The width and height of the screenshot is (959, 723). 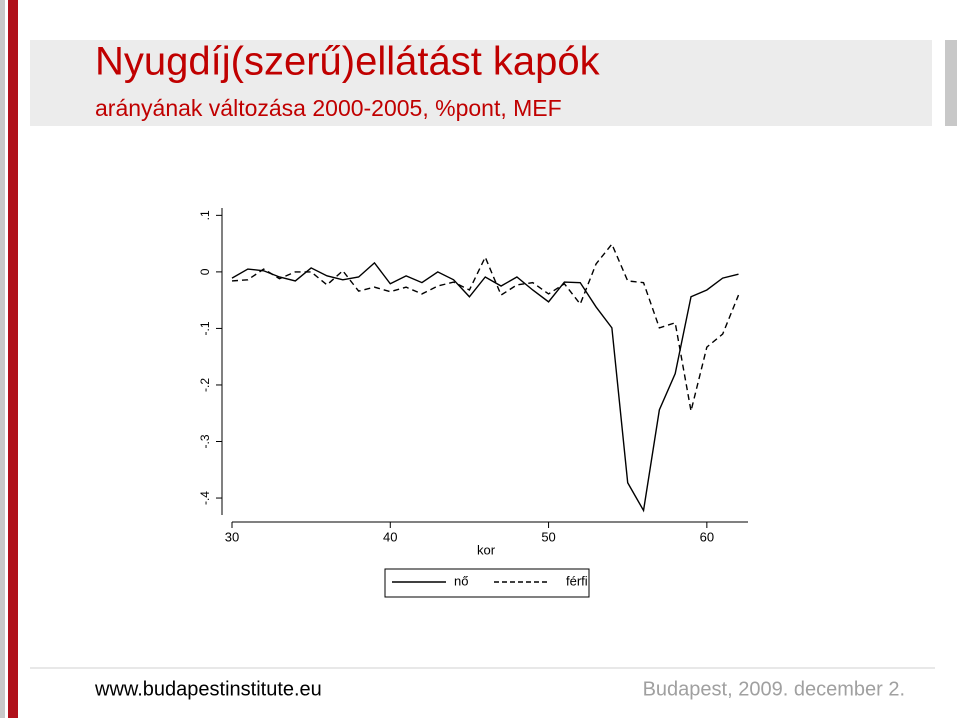 What do you see at coordinates (348, 62) in the screenshot?
I see `title: Nyugdíj(szerű)ellátást kapók` at bounding box center [348, 62].